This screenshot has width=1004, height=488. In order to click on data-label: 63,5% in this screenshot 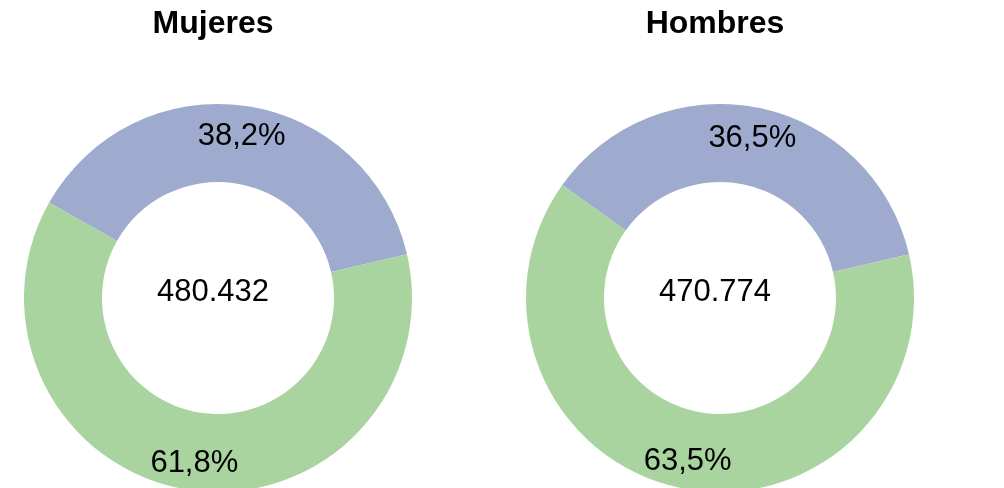, I will do `click(687, 460)`.